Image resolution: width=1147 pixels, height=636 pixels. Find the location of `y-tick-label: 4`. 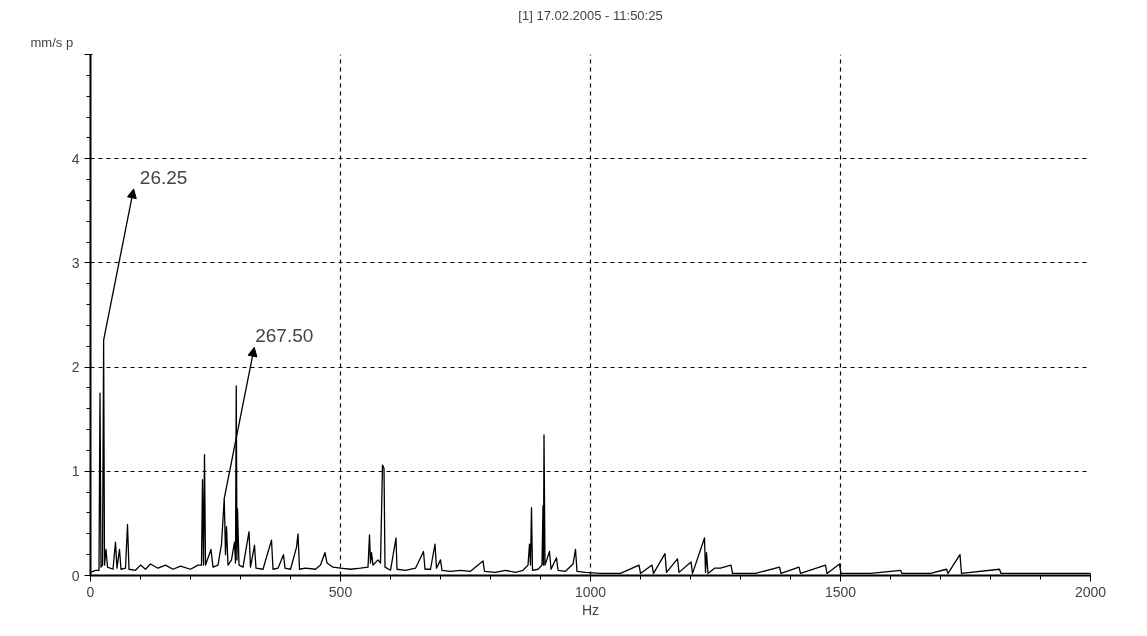

y-tick-label: 4 is located at coordinates (75, 158).